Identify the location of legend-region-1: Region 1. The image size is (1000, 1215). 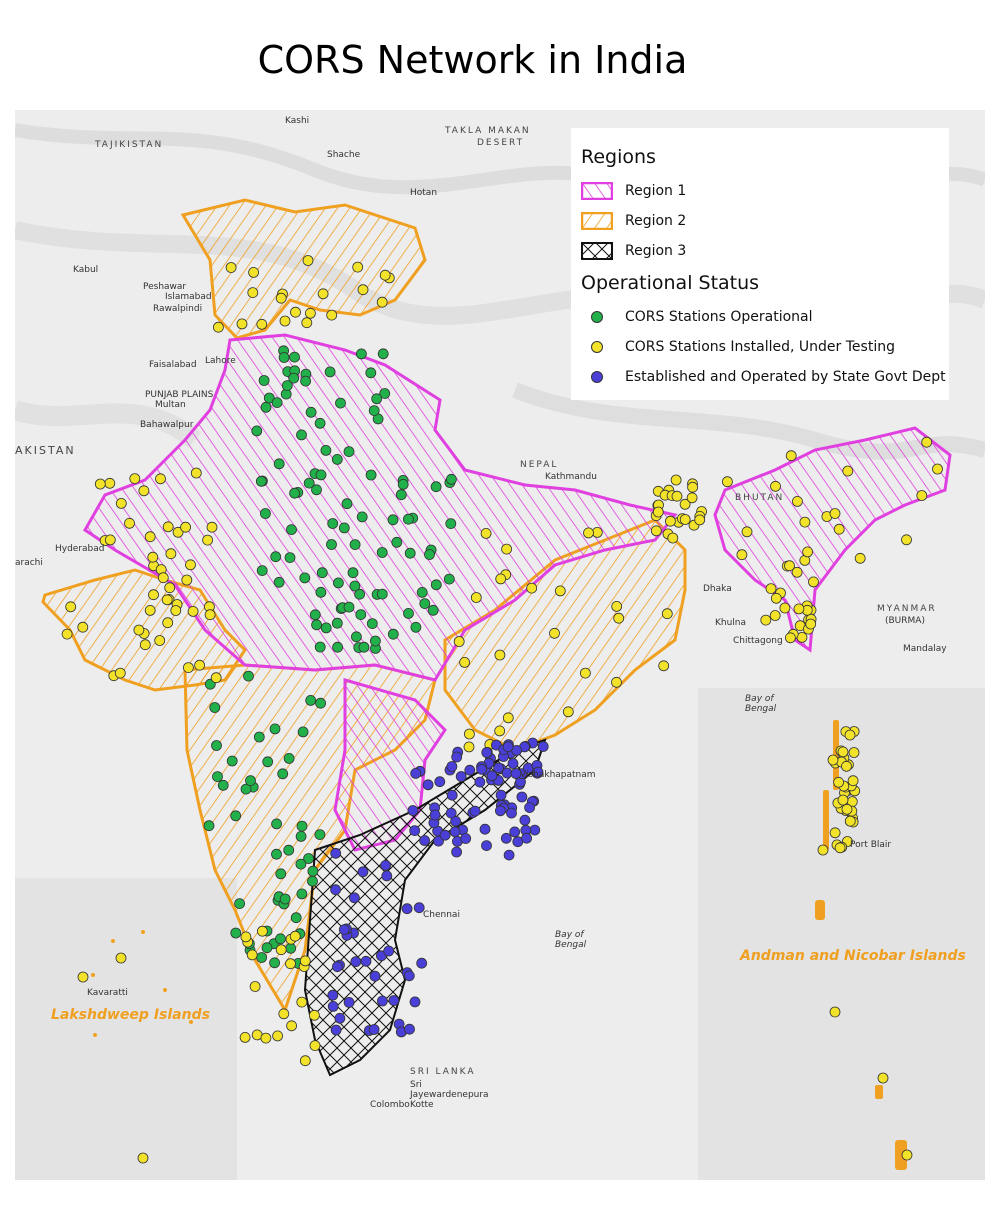
(765, 191).